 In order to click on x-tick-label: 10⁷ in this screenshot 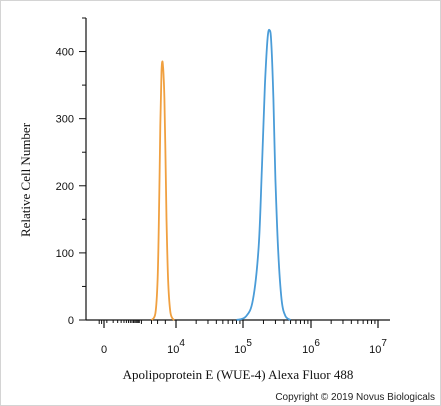, I will do `click(378, 347)`.